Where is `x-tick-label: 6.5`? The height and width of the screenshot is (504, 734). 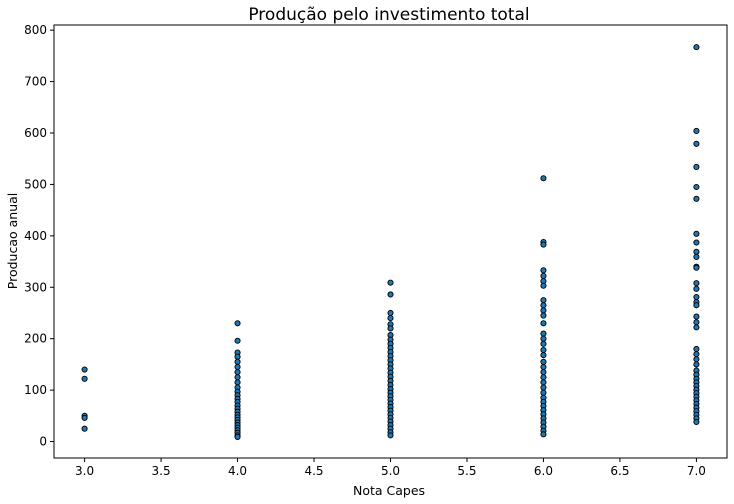 x-tick-label: 6.5 is located at coordinates (619, 471).